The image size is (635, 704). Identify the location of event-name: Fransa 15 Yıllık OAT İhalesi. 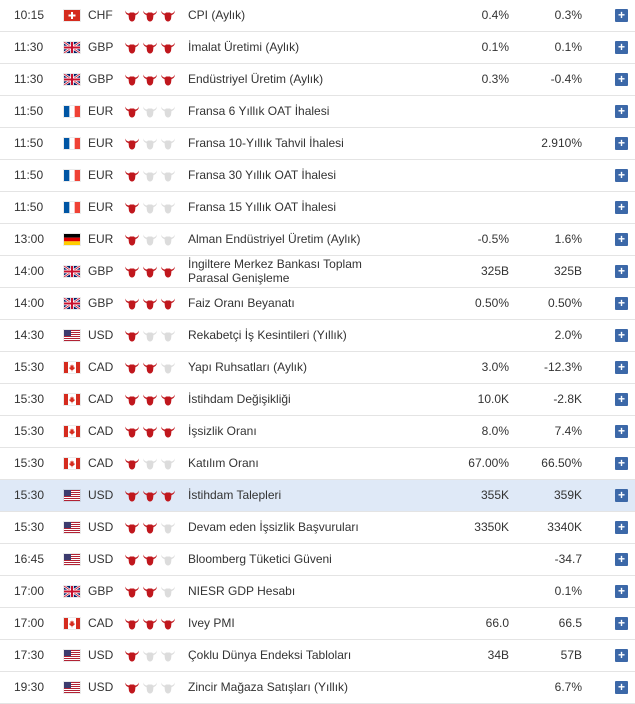
(262, 207).